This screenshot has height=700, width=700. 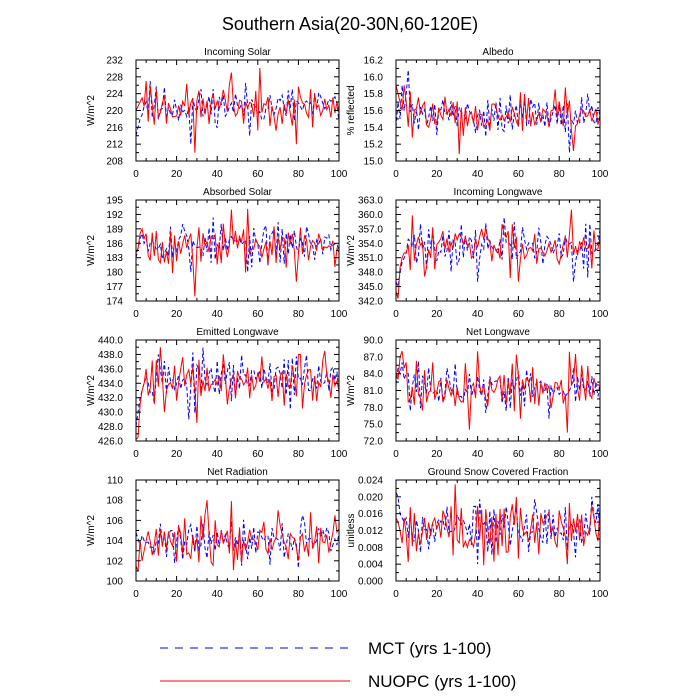 I want to click on y-tick-label: 0.024, so click(x=370, y=481).